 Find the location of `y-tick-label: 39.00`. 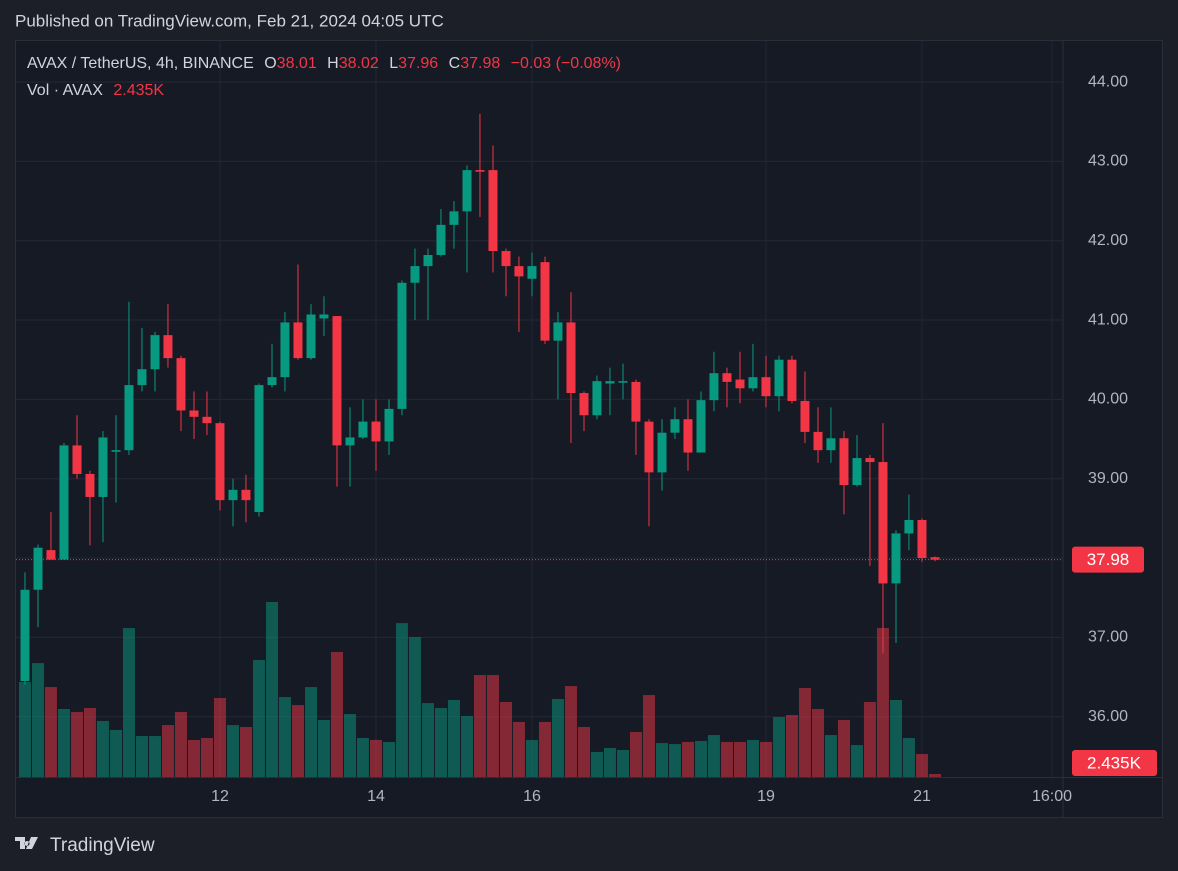

y-tick-label: 39.00 is located at coordinates (1108, 478).